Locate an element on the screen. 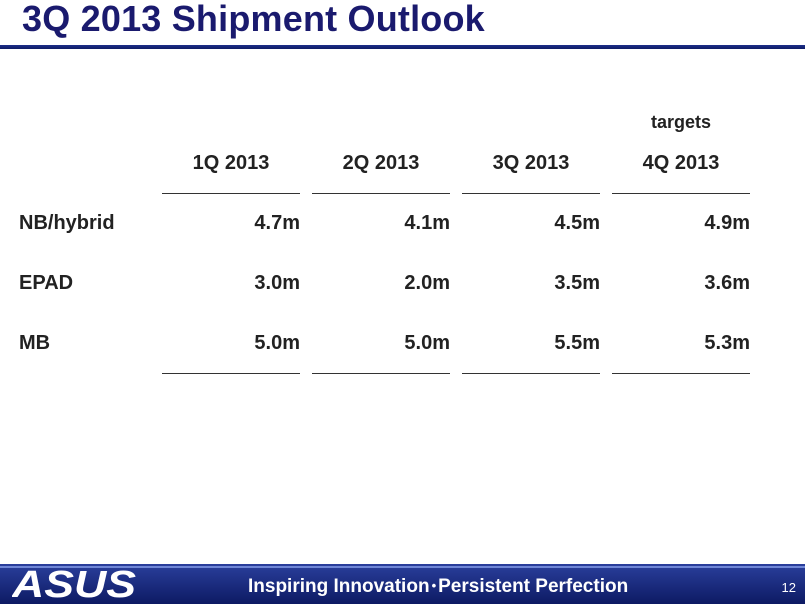  column-header-1q2013: 1Q 2013 is located at coordinates (231, 163).